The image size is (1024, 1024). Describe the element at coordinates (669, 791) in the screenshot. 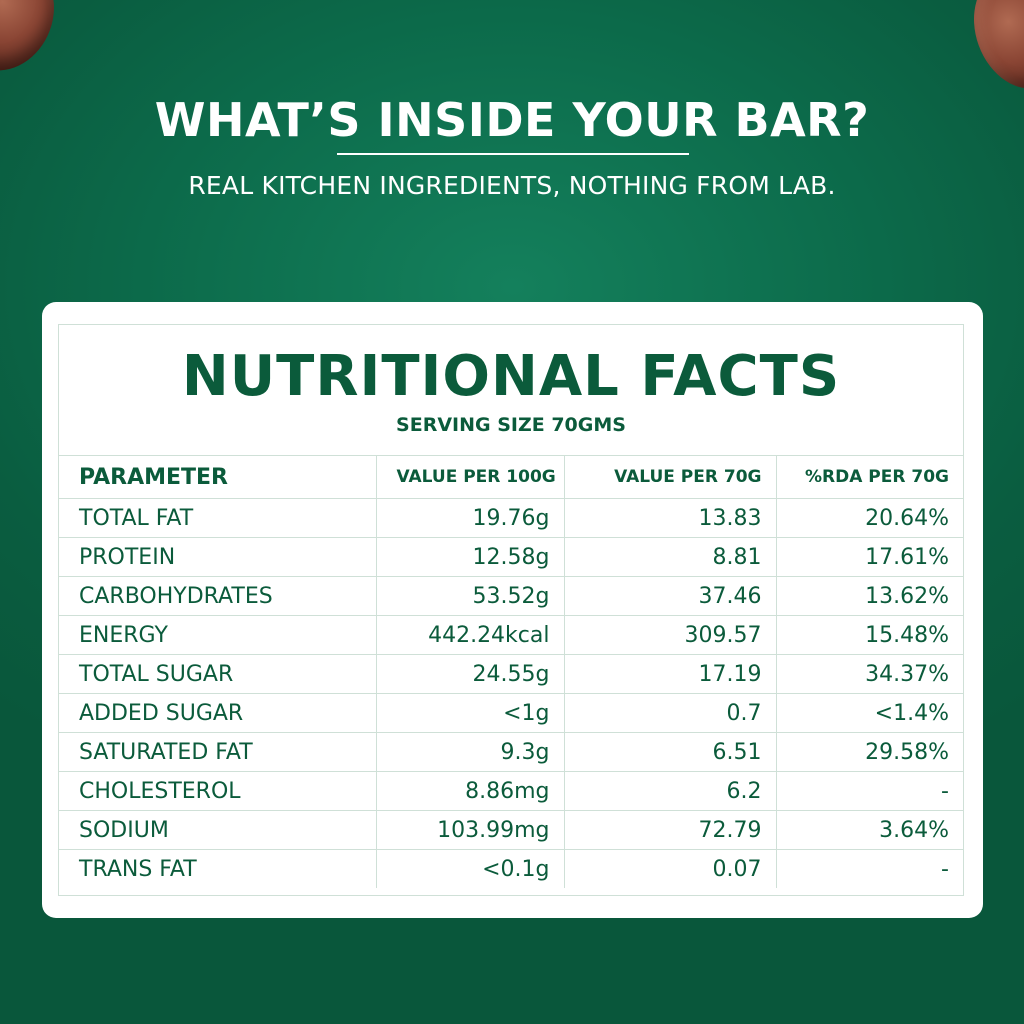

I see `row-value-per-70g: 6.2` at that location.